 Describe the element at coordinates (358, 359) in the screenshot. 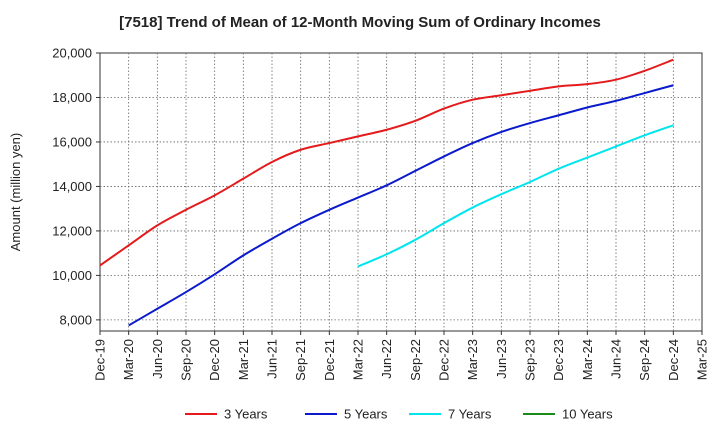

I see `x-tick-label: Mar-22` at that location.